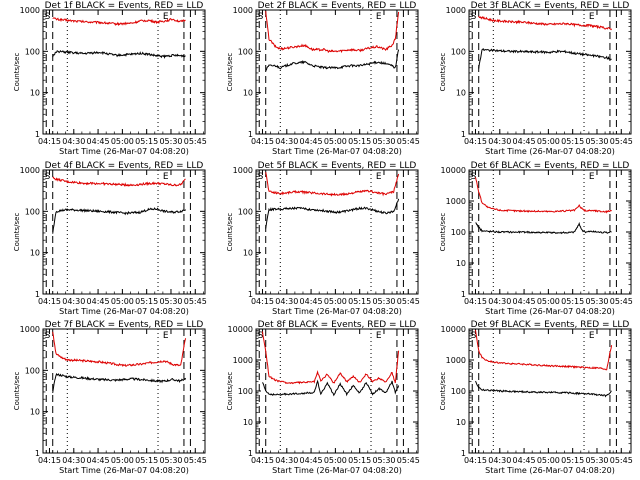 This screenshot has height=480, width=640. I want to click on panel-title: Det 8f BLACK = Events, RED = LLD, so click(337, 325).